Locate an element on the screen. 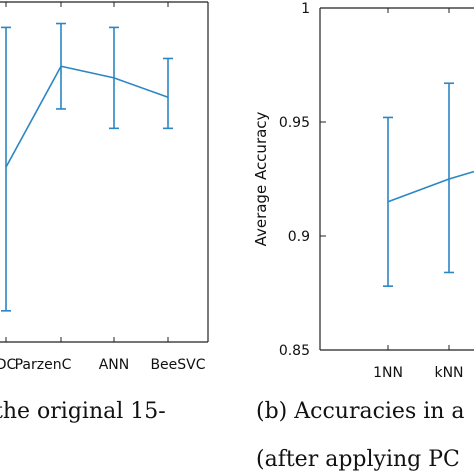 Image resolution: width=474 pixels, height=474 pixels. x-tick-label: ParzenC is located at coordinates (43, 365).